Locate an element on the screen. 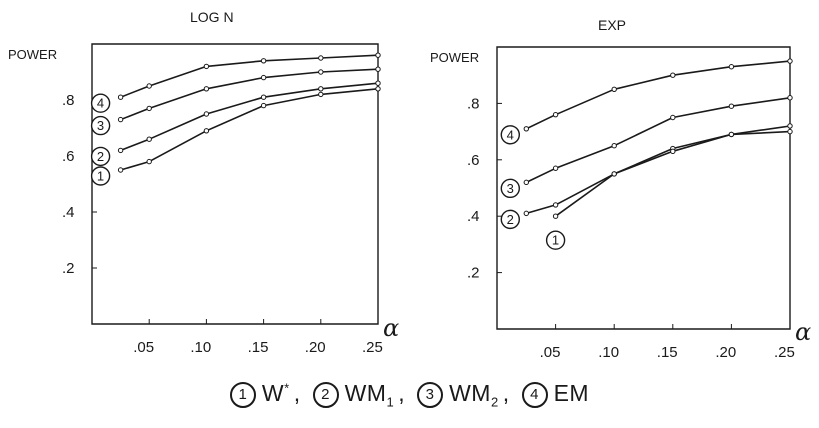 The height and width of the screenshot is (428, 819). legend-number: 3 is located at coordinates (430, 395).